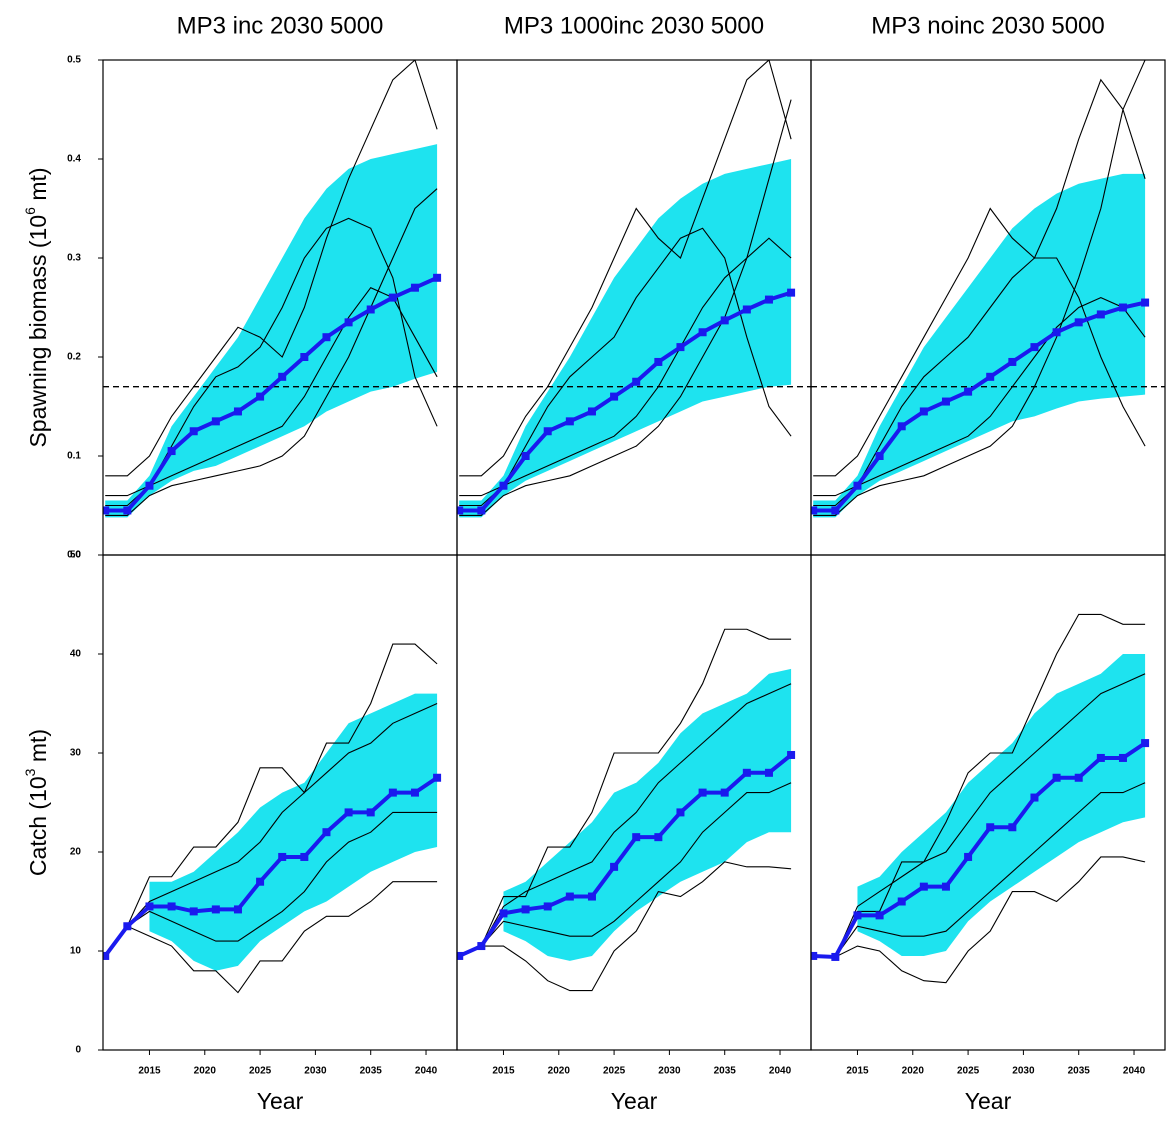 This screenshot has height=1140, width=1166. I want to click on x-tick-label: 2015, so click(149, 1071).